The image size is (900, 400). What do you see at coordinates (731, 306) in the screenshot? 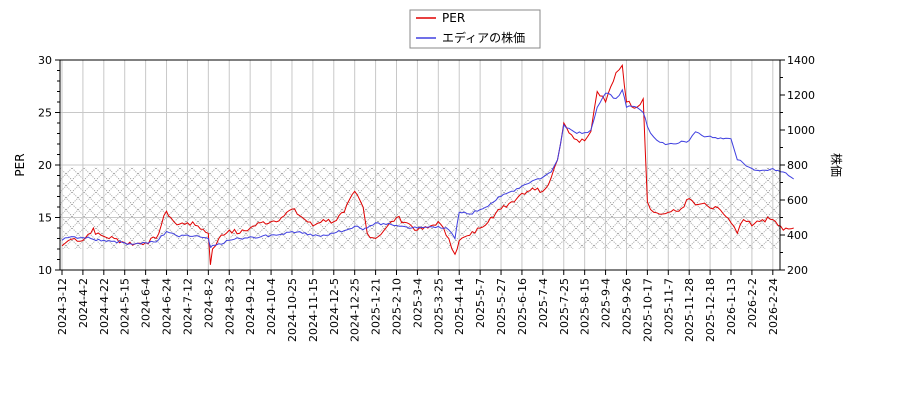
I see `x-tick-label: 2026-1-13` at bounding box center [731, 306].